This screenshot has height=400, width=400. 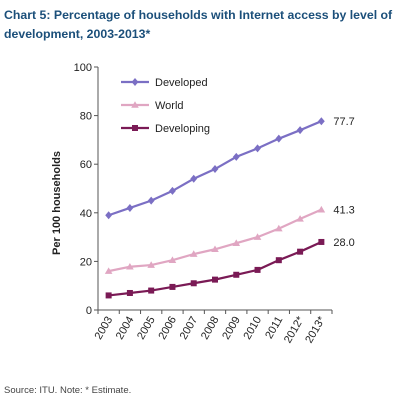 What do you see at coordinates (343, 211) in the screenshot?
I see `end-label-world: 41.3` at bounding box center [343, 211].